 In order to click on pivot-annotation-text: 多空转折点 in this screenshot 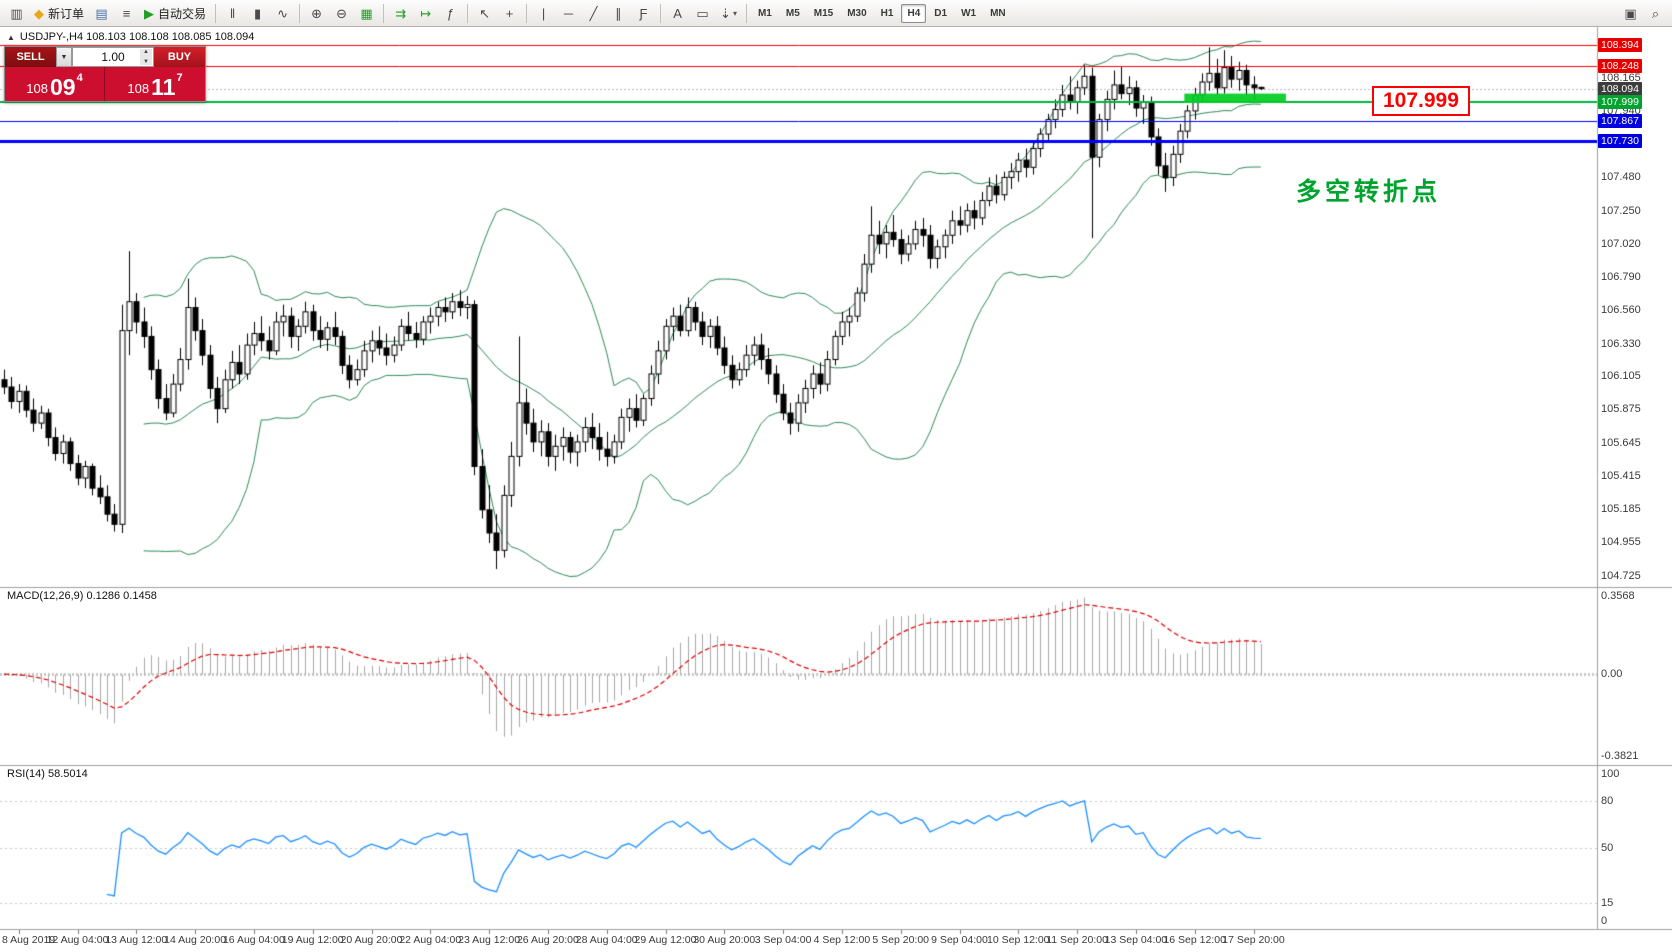, I will do `click(1369, 192)`.